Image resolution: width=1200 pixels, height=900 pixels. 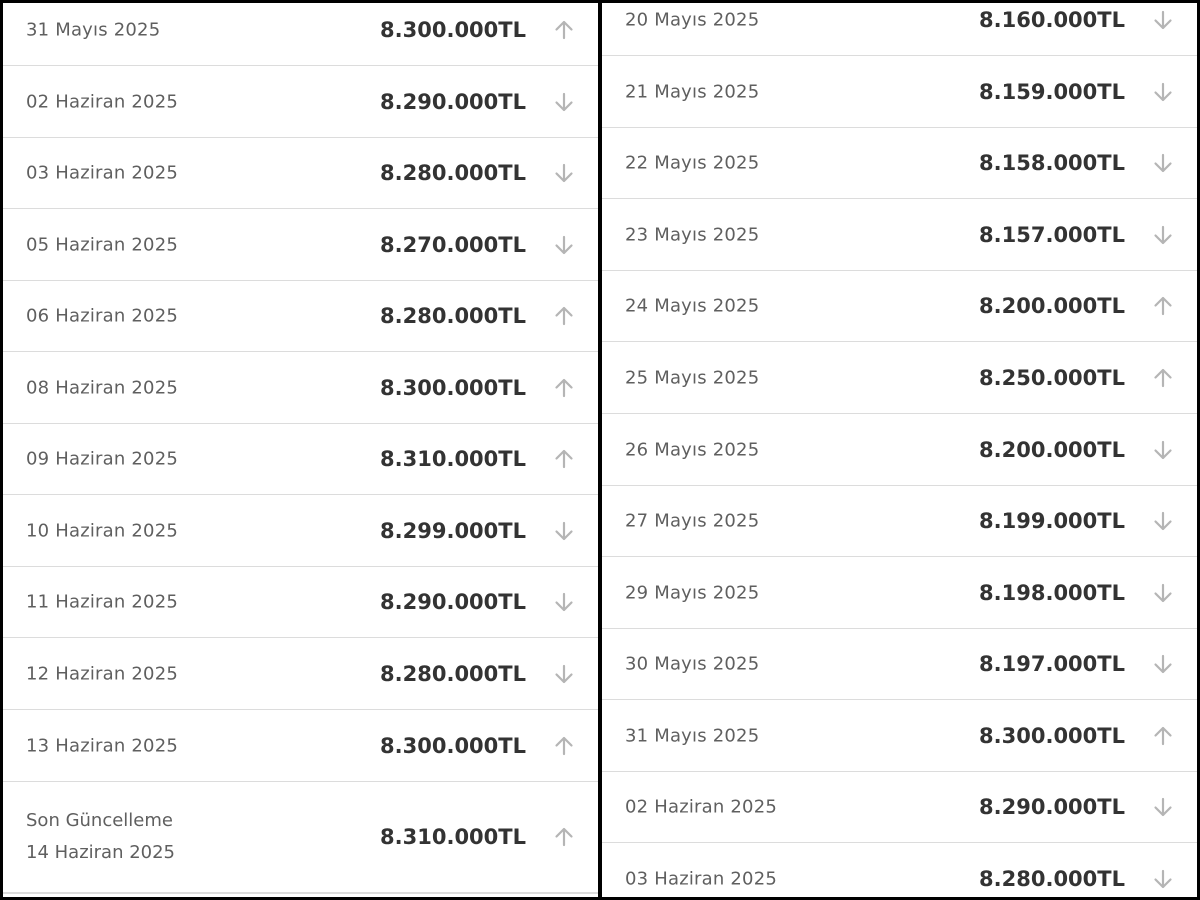 I want to click on list-item: 22 Mayıs 2025 8.158.000TL, so click(x=899, y=163).